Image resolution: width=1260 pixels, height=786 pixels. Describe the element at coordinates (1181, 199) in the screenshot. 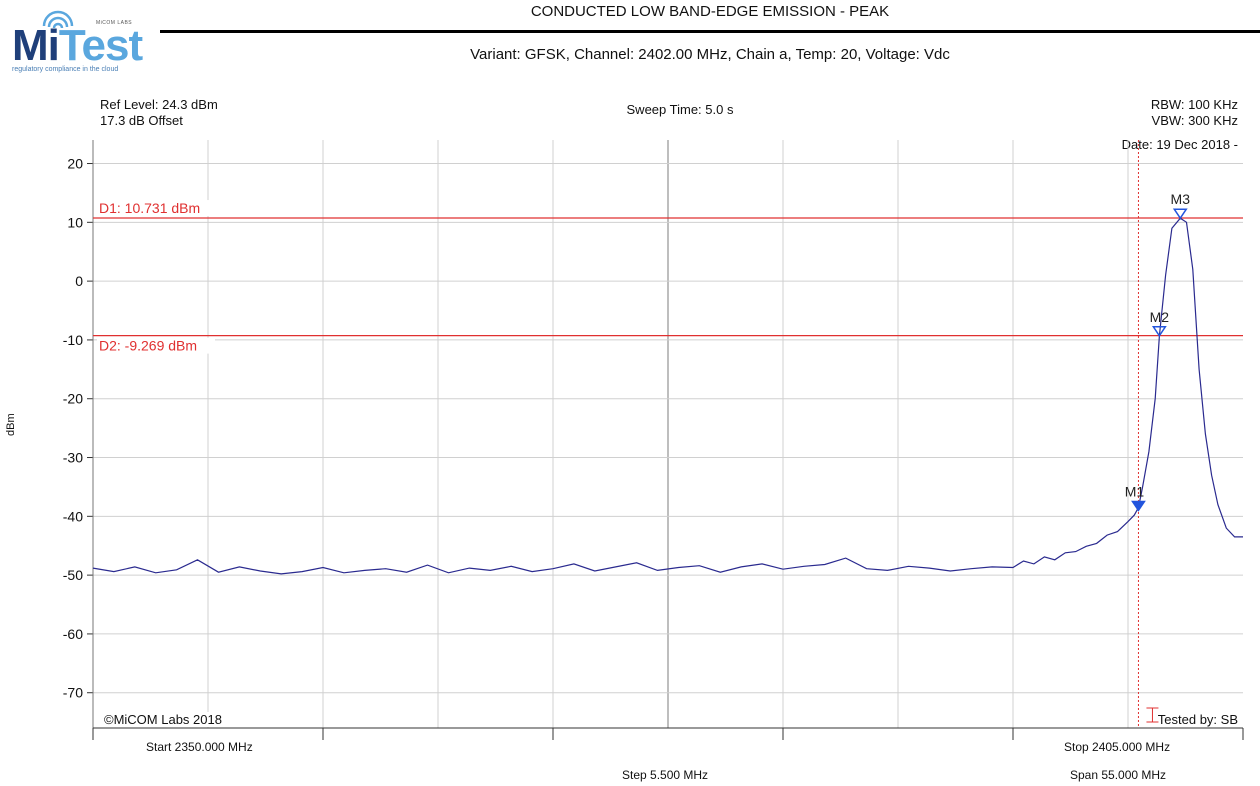

I see `marker-label: M3` at that location.